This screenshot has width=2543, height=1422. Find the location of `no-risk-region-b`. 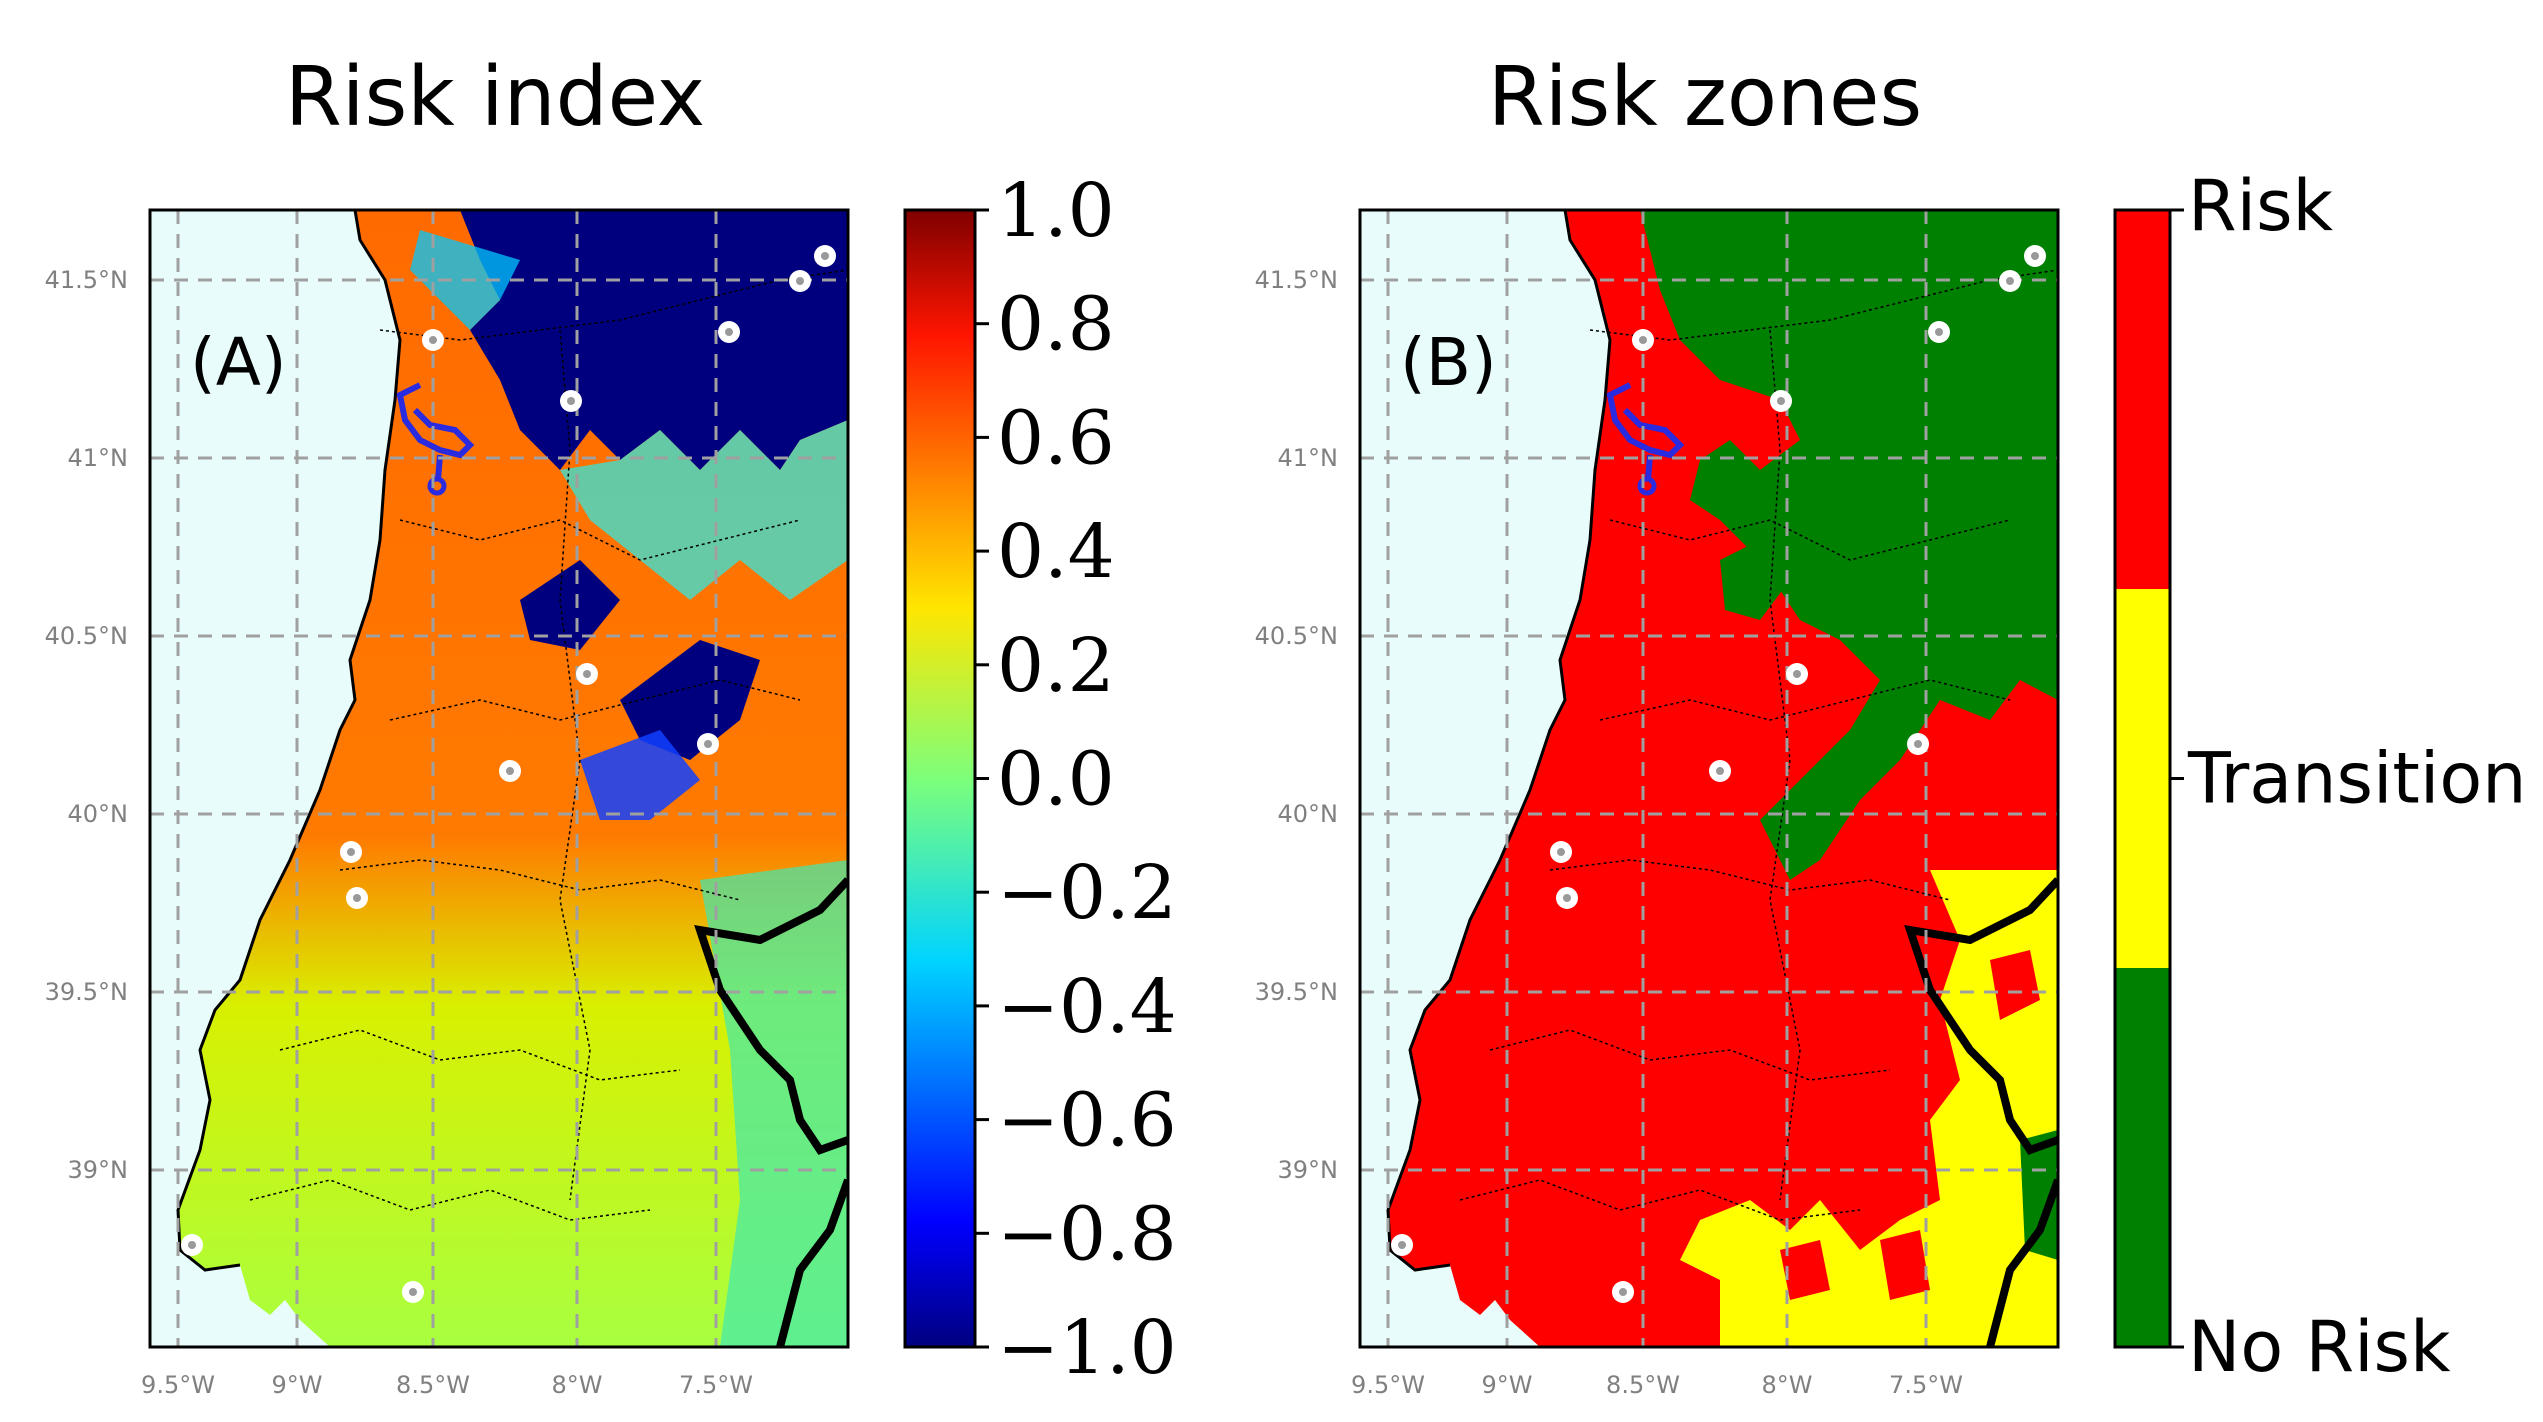

no-risk-region-b is located at coordinates (1849, 545).